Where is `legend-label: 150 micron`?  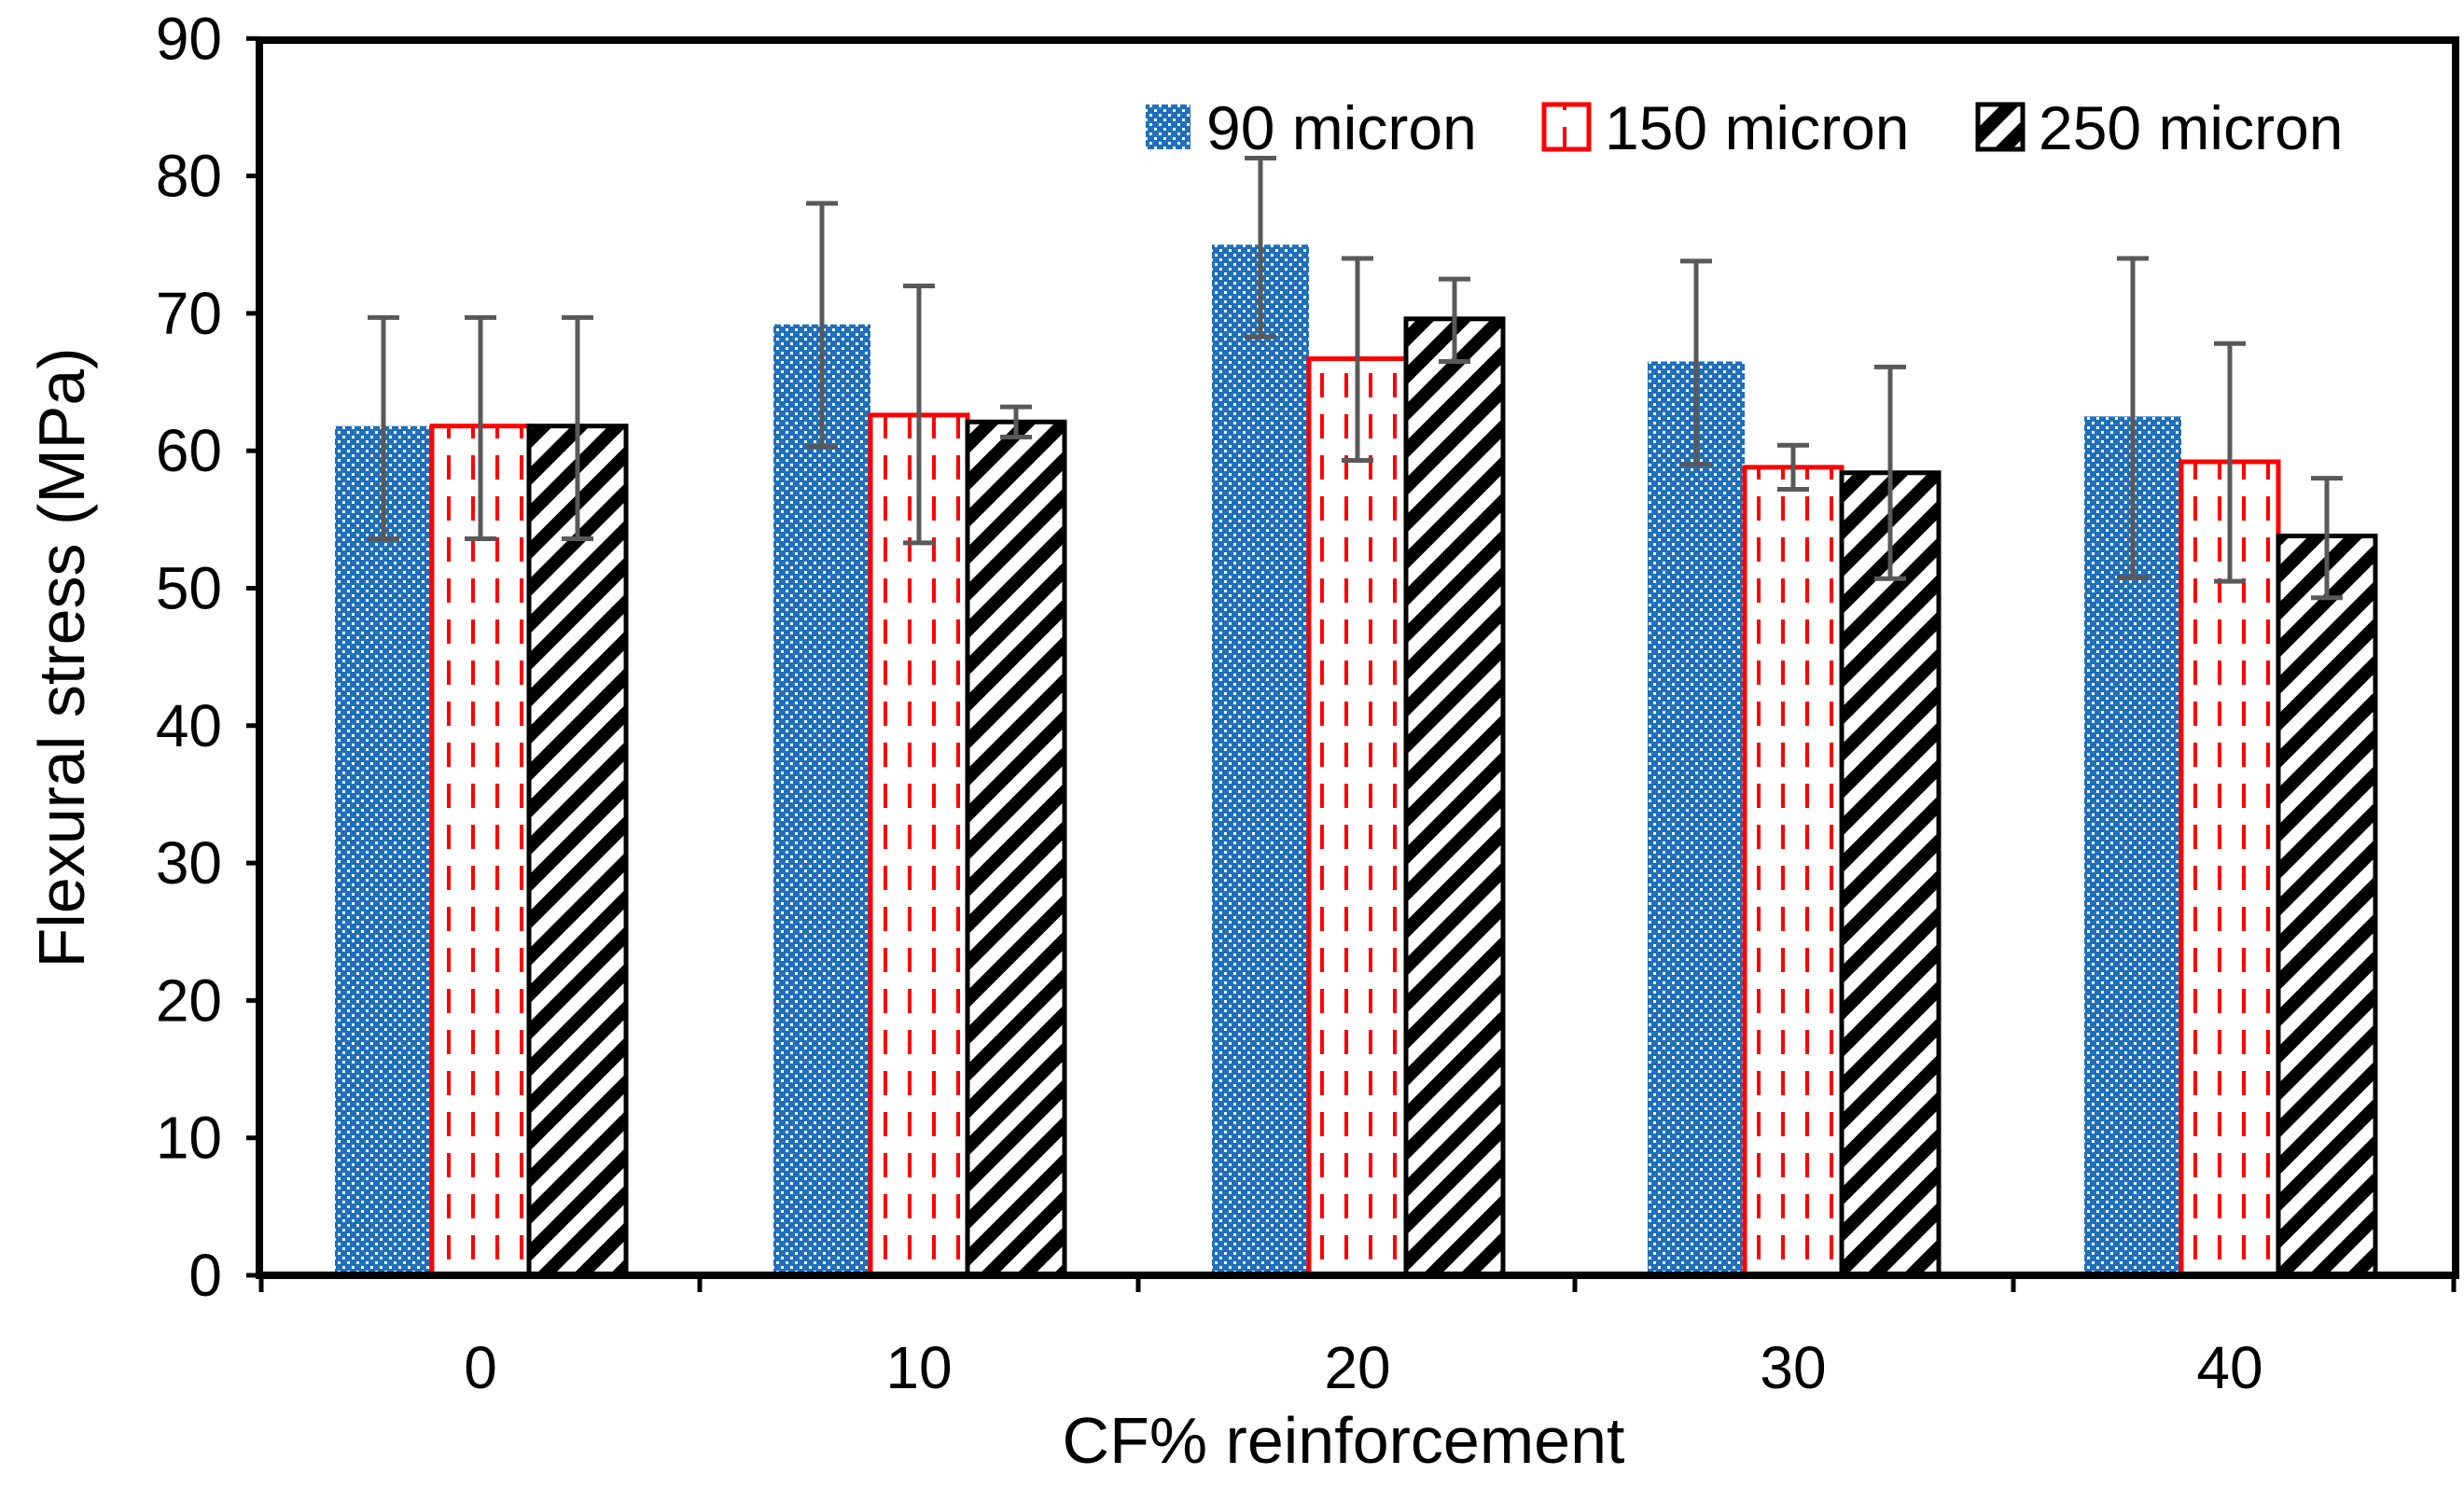 legend-label: 150 micron is located at coordinates (1757, 128).